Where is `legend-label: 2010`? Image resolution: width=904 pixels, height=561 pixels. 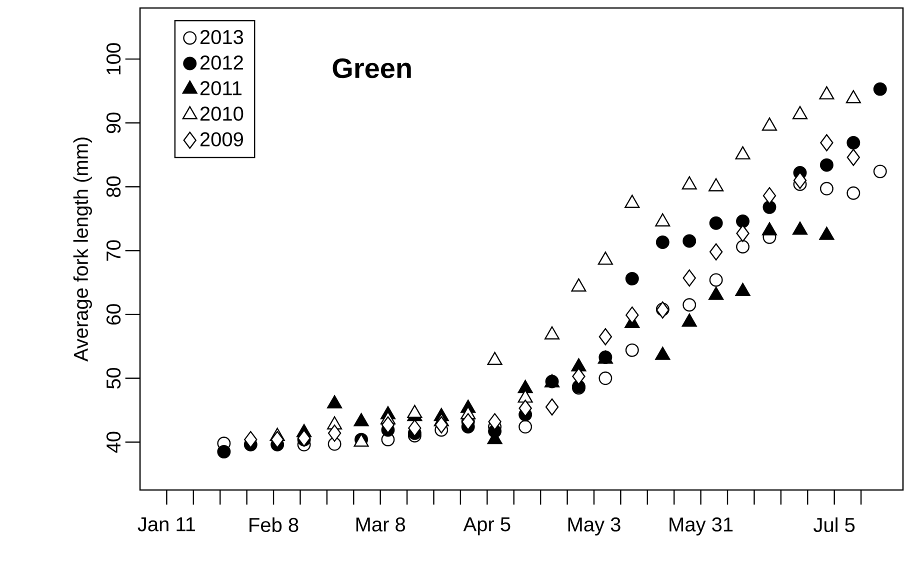
legend-label: 2010 is located at coordinates (222, 113).